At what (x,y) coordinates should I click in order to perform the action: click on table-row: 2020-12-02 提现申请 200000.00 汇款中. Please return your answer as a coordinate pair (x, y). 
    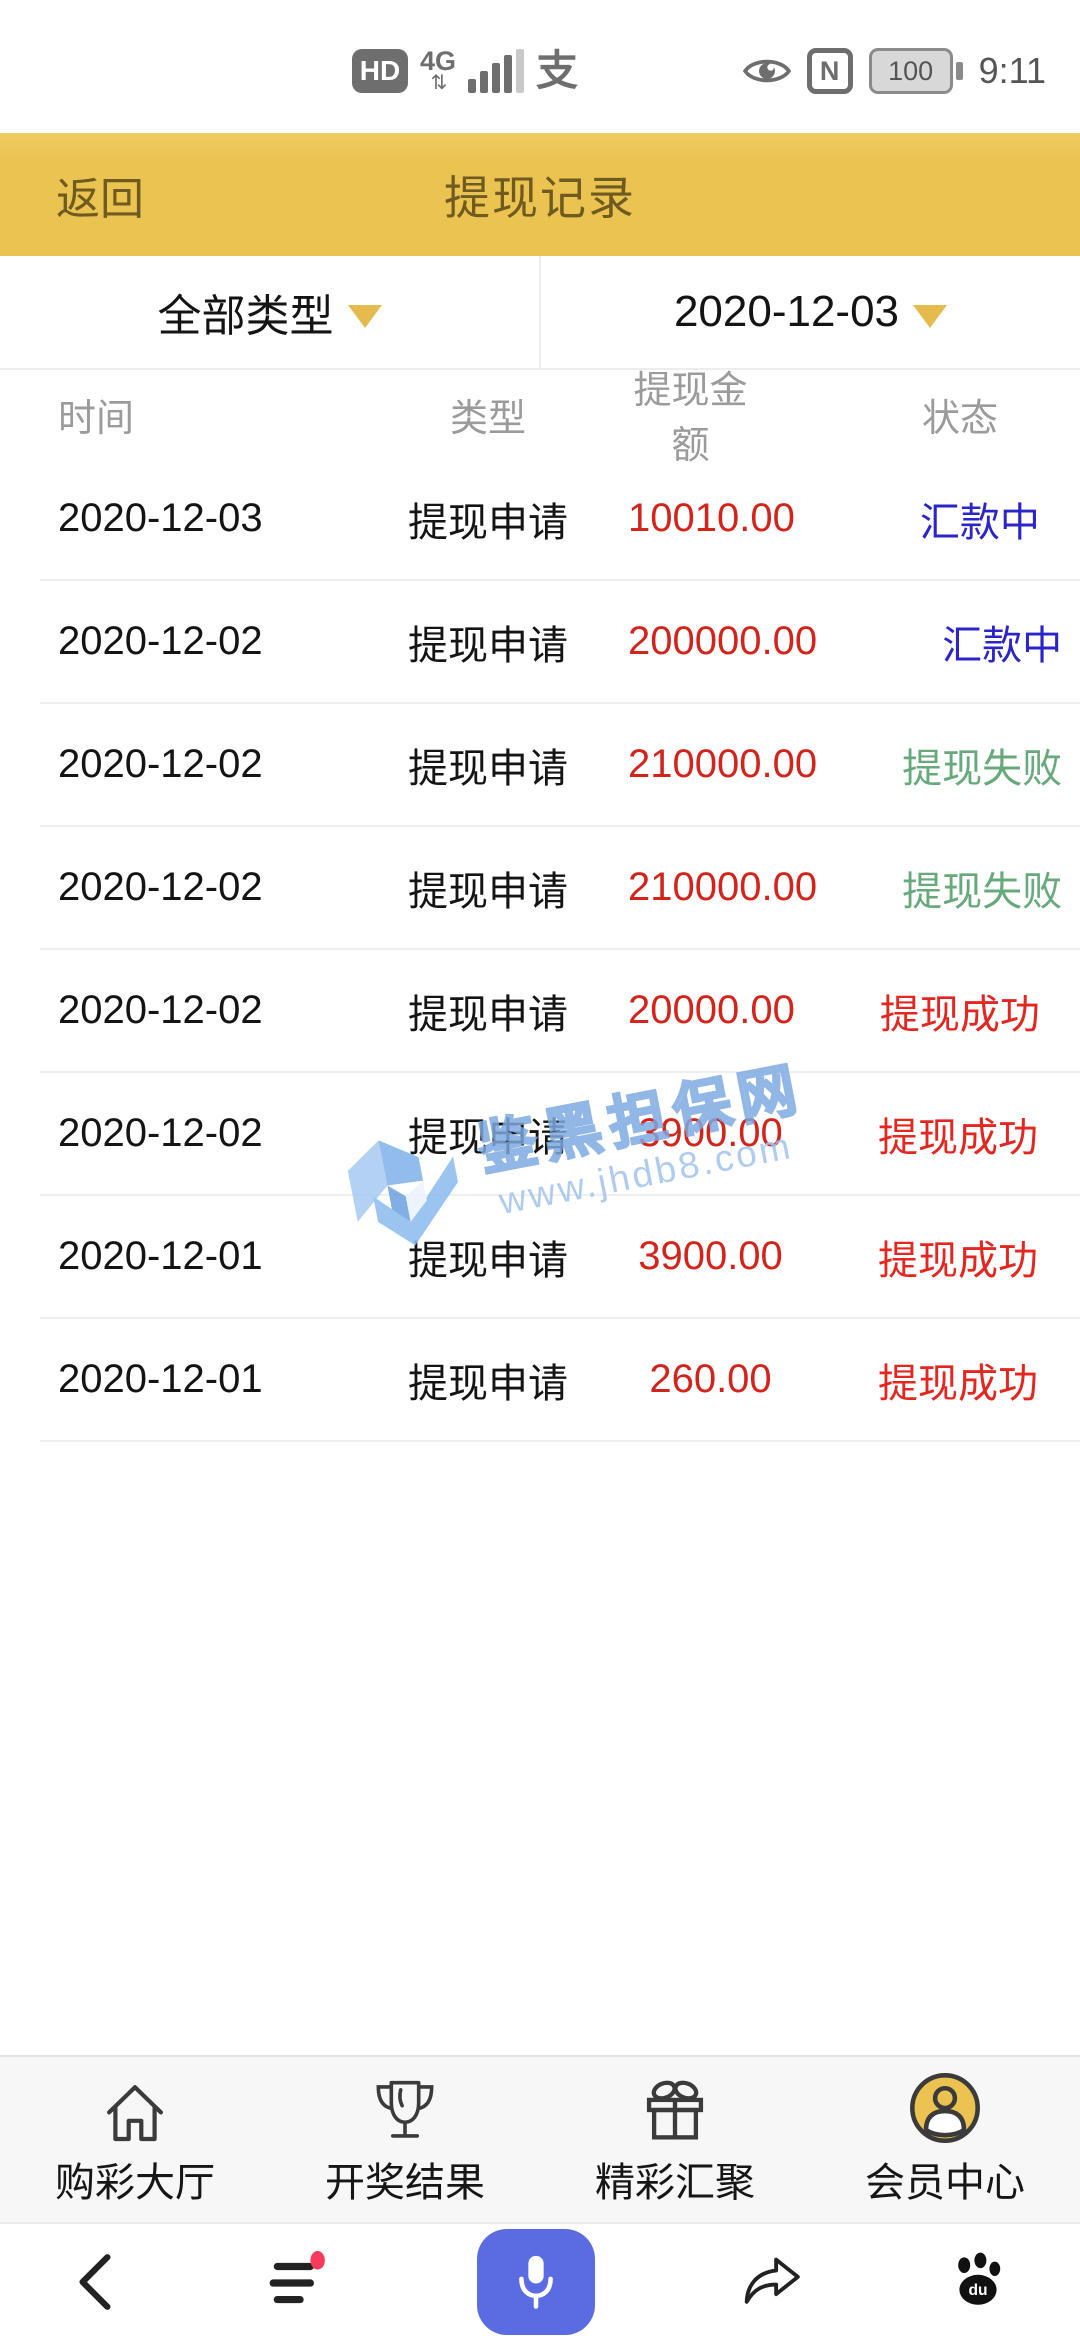
    Looking at the image, I should click on (560, 642).